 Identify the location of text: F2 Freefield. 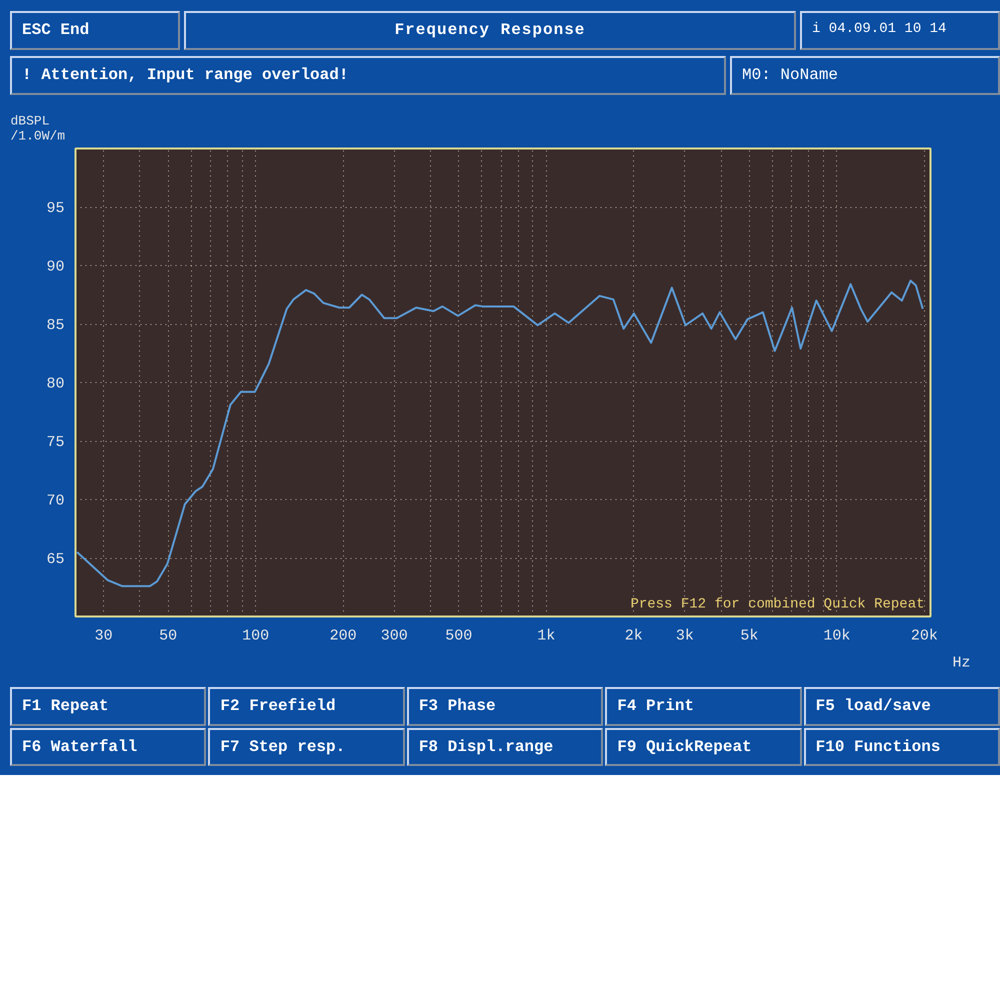
(306, 706).